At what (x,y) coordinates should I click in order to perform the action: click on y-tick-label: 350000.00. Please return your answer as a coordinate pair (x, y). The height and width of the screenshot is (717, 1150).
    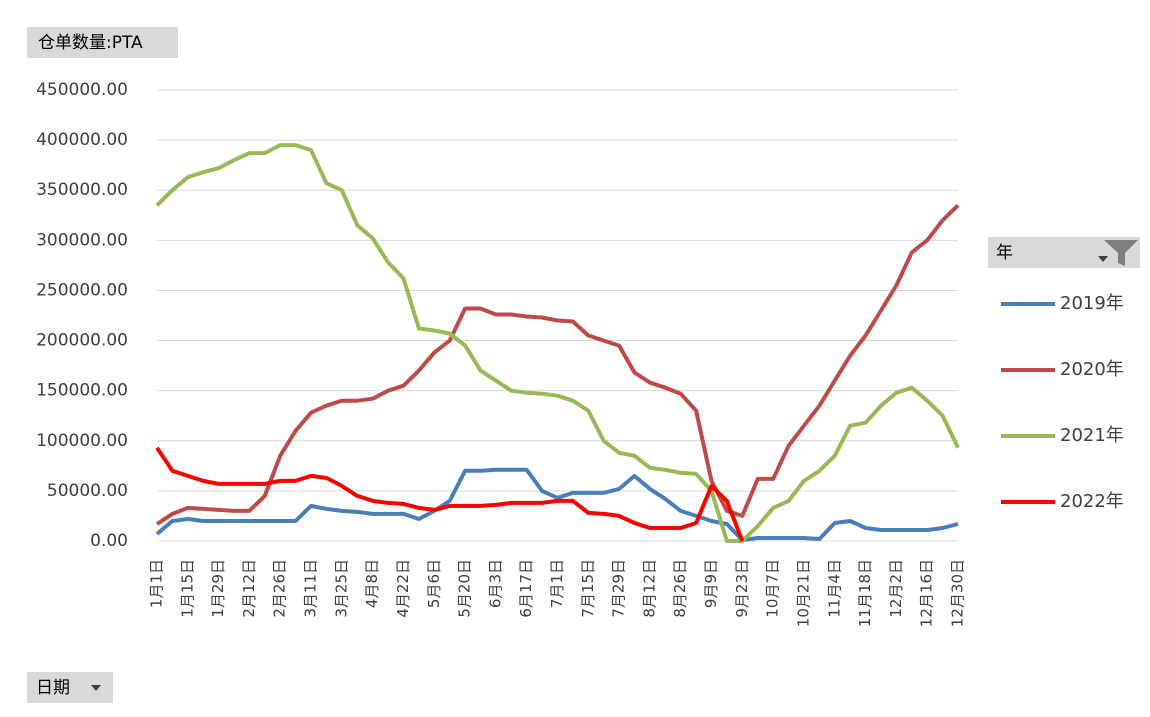
    Looking at the image, I should click on (82, 190).